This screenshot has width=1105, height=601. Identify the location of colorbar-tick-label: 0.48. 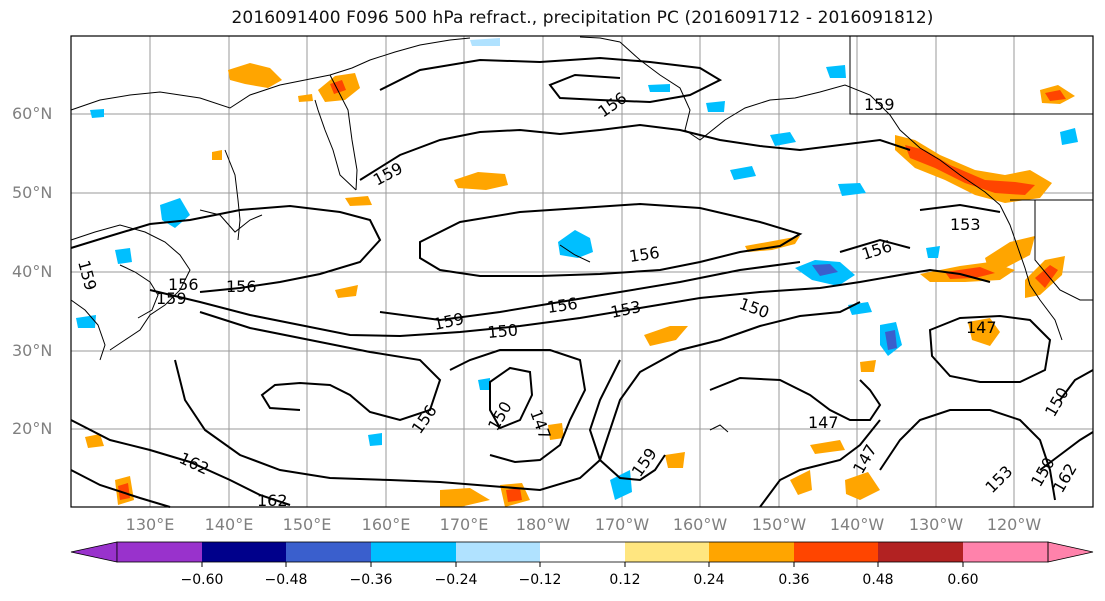
(878, 580).